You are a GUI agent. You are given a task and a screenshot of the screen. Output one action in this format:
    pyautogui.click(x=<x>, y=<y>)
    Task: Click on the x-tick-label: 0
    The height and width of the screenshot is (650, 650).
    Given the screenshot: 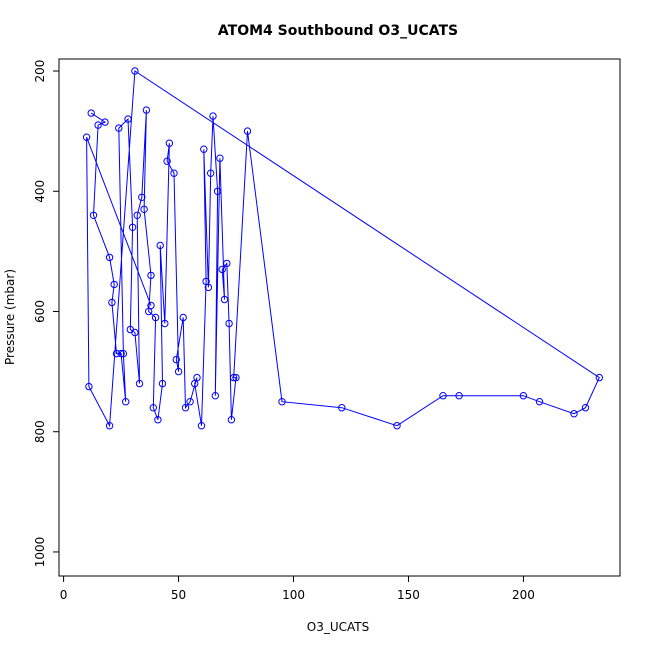 What is the action you would take?
    pyautogui.click(x=64, y=595)
    